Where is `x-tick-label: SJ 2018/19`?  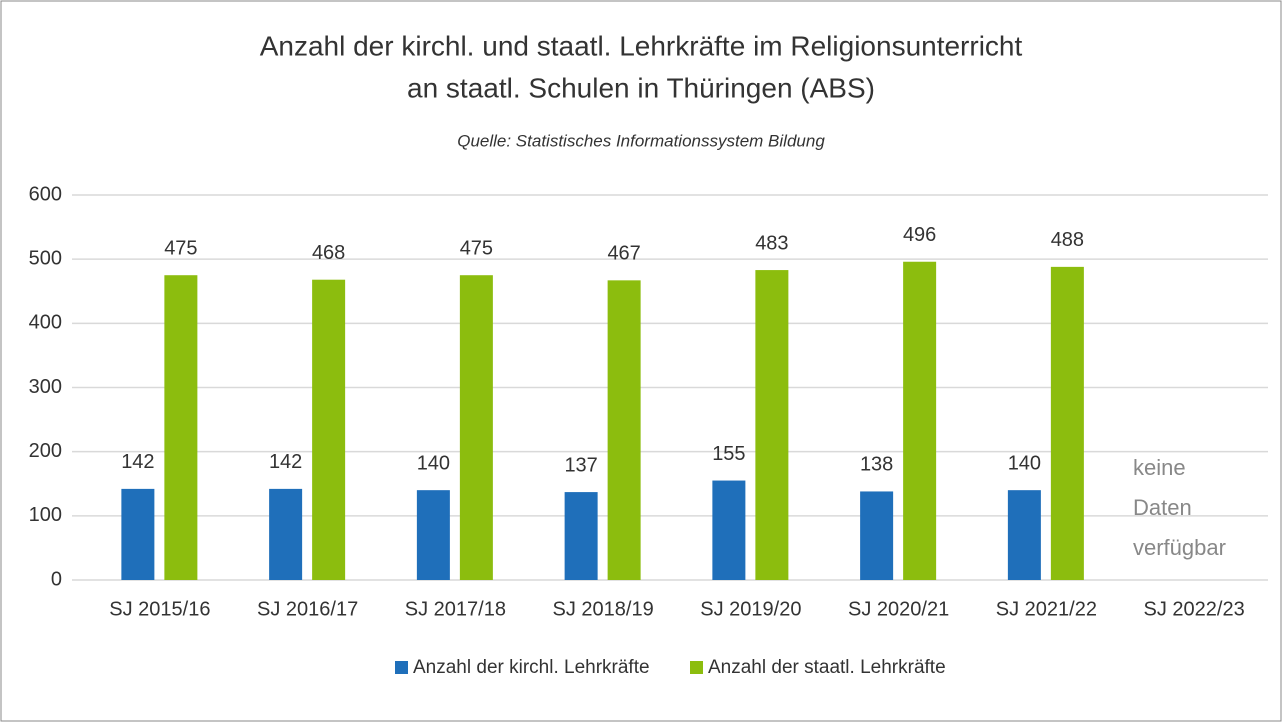 x-tick-label: SJ 2018/19 is located at coordinates (603, 609).